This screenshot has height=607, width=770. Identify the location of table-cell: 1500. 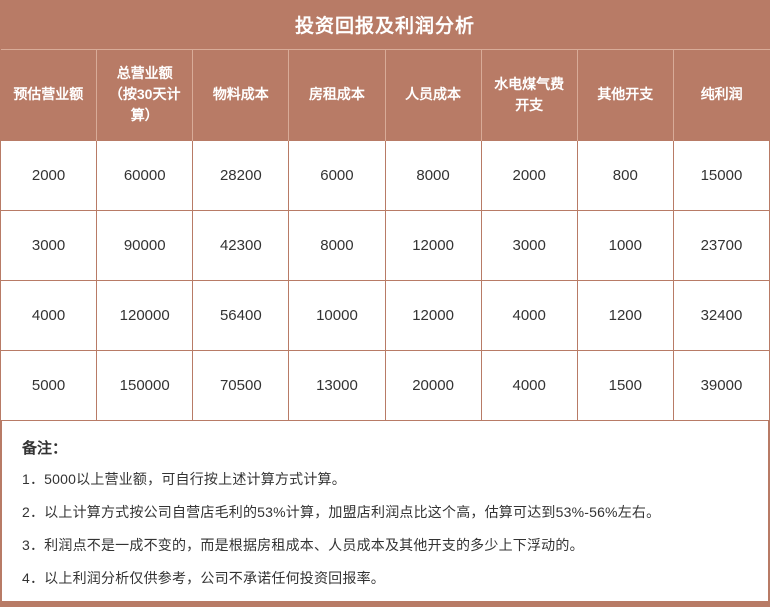
(625, 385).